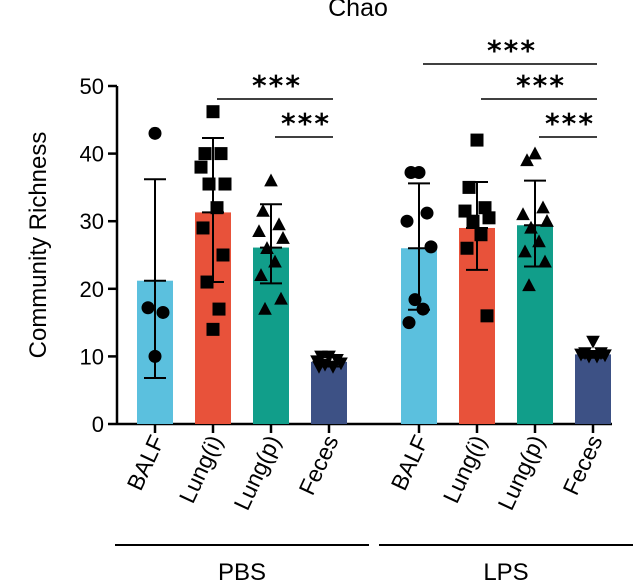 The height and width of the screenshot is (583, 643). What do you see at coordinates (505, 571) in the screenshot?
I see `group-label-lps: LPS` at bounding box center [505, 571].